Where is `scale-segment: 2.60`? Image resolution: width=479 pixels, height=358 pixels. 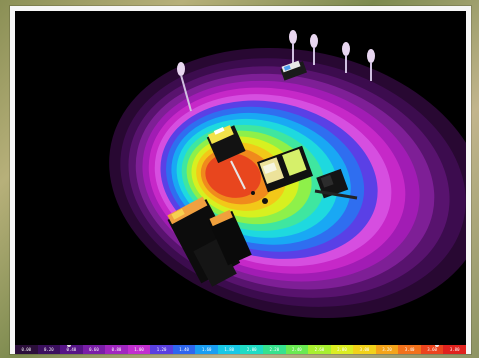 scale-segment: 2.60 is located at coordinates (319, 349).